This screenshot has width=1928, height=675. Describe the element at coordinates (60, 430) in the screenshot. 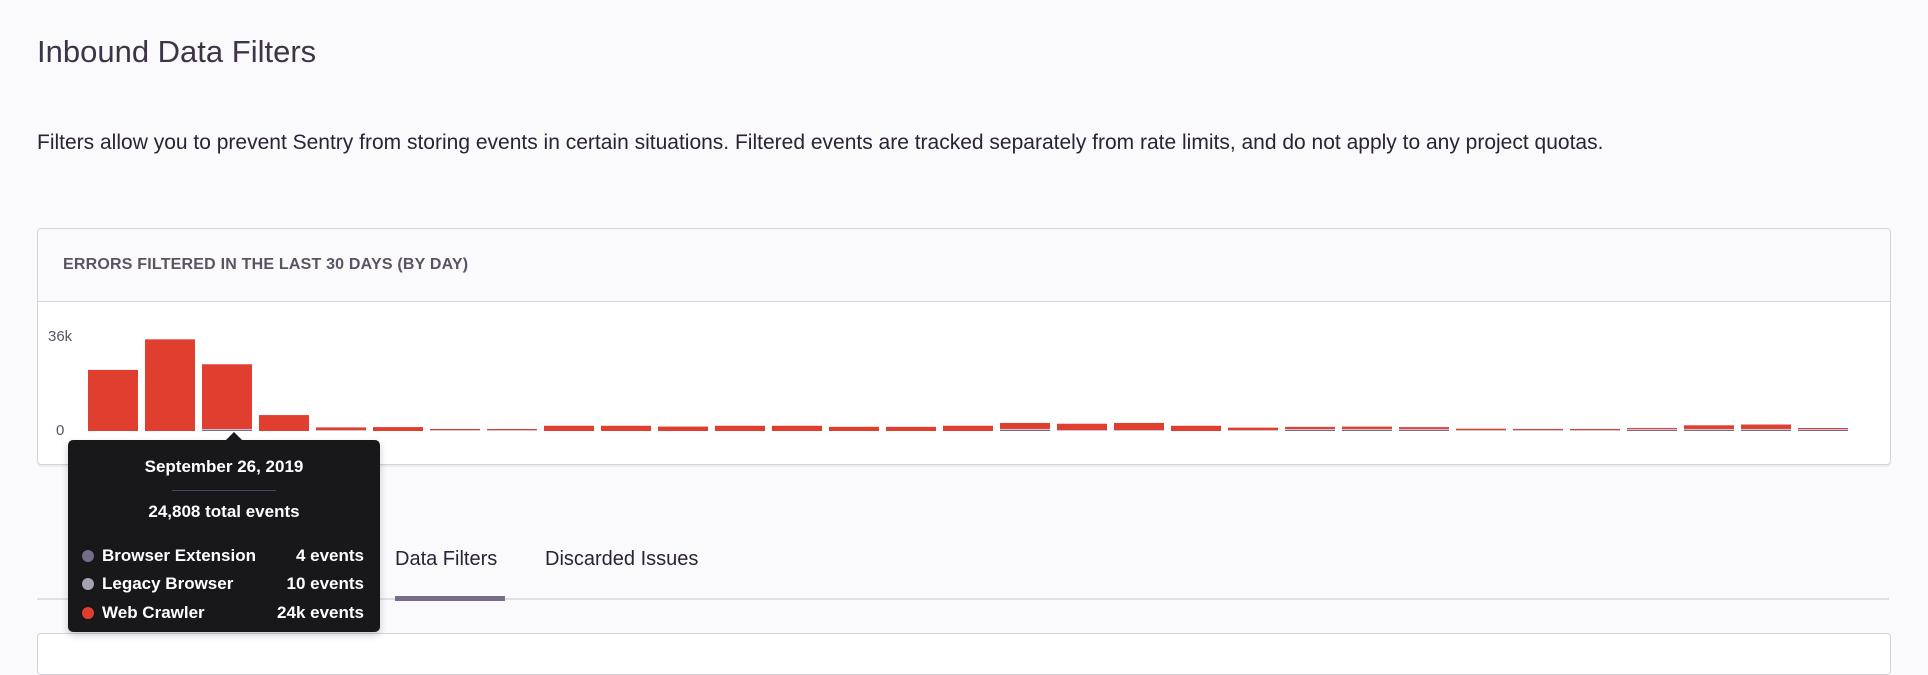

I see `y-tick-zero: 0` at that location.